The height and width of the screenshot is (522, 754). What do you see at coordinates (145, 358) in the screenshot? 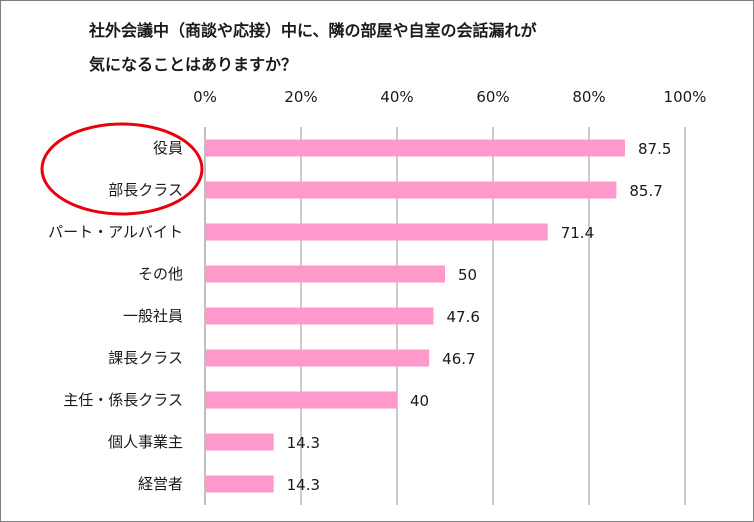
I see `category-label: 課長クラス` at bounding box center [145, 358].